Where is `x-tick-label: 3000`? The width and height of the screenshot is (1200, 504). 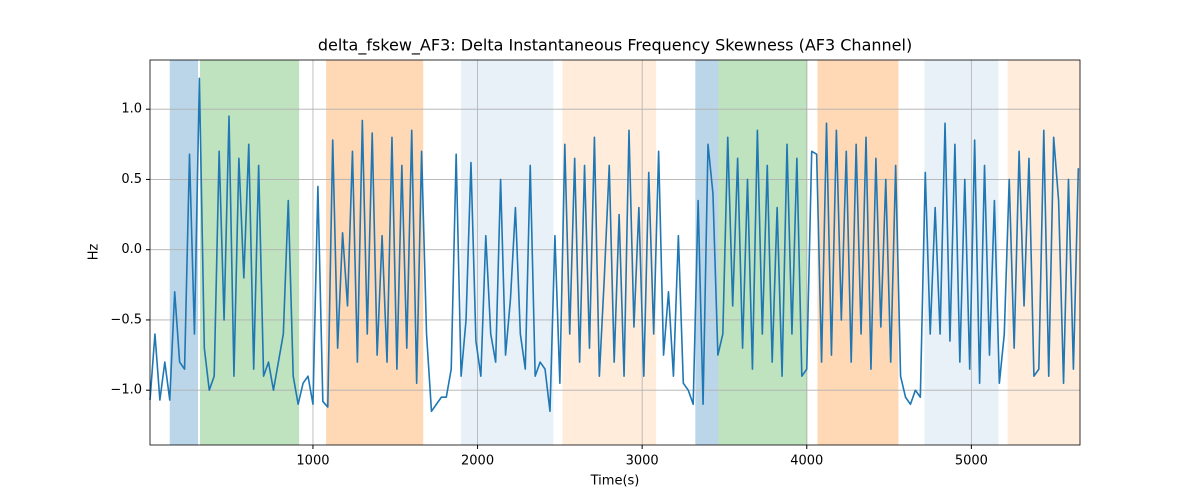
x-tick-label: 3000 is located at coordinates (642, 461).